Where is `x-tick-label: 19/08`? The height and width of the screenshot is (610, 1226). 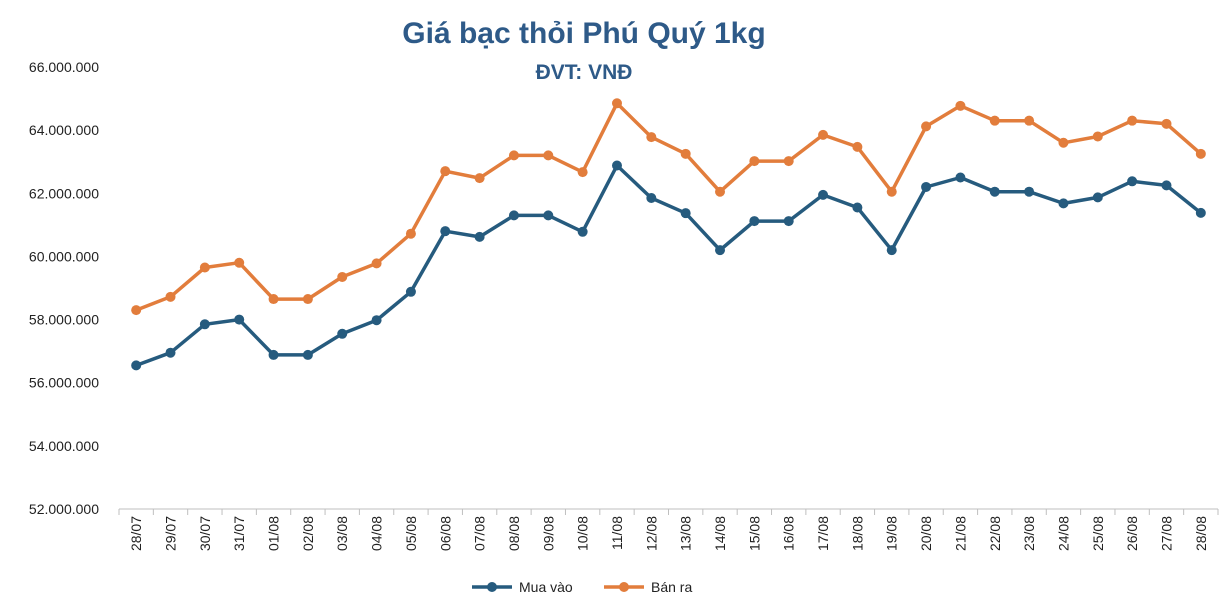
x-tick-label: 19/08 is located at coordinates (892, 533).